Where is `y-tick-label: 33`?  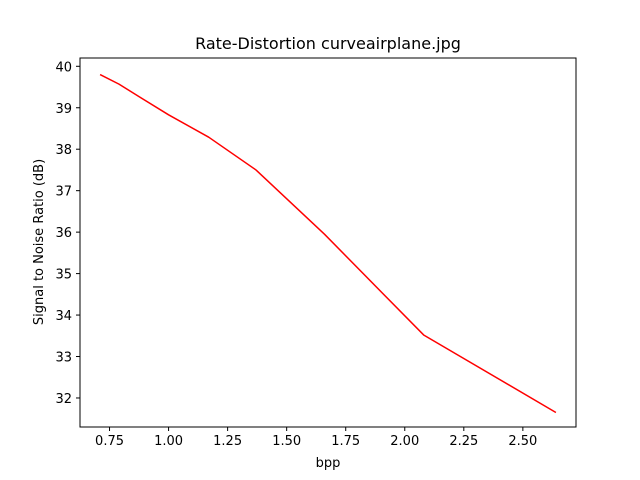
y-tick-label: 33 is located at coordinates (63, 358).